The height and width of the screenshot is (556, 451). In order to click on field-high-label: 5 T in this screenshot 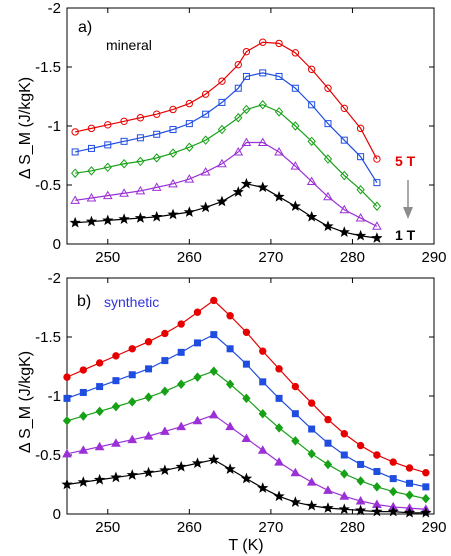, I will do `click(405, 161)`.